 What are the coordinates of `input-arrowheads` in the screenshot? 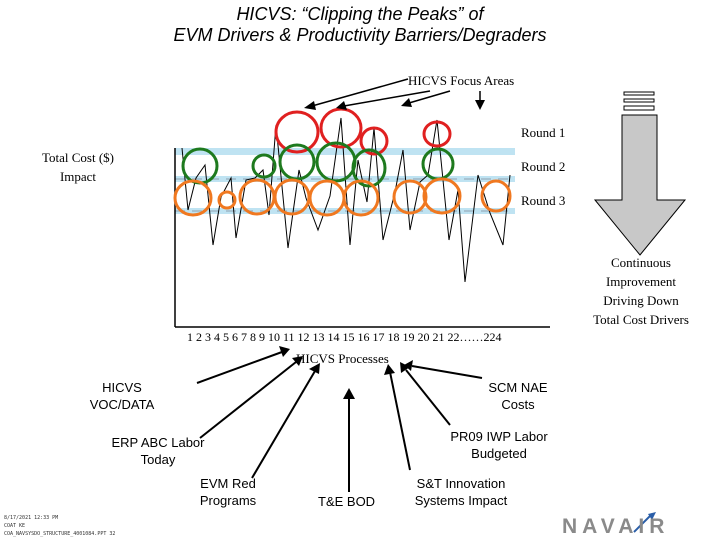 It's located at (346, 372).